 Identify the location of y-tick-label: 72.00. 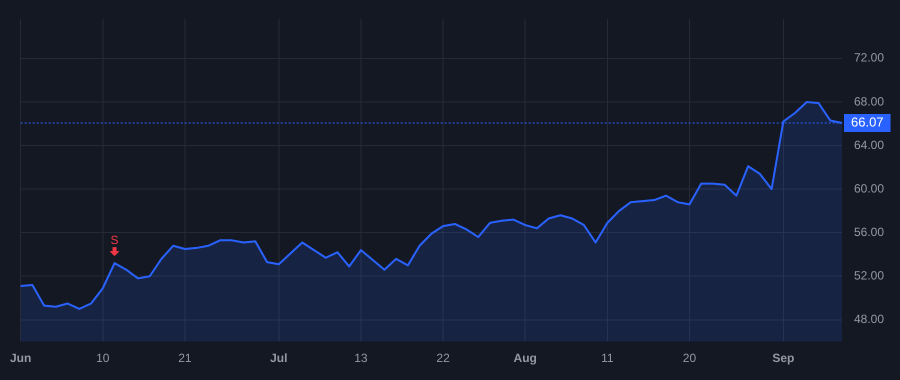
(869, 57).